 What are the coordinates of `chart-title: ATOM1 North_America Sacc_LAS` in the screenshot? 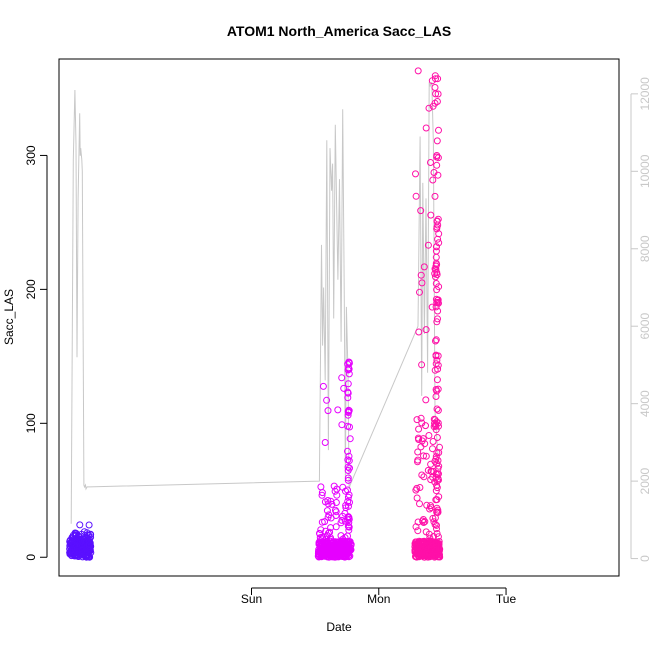 It's located at (339, 31).